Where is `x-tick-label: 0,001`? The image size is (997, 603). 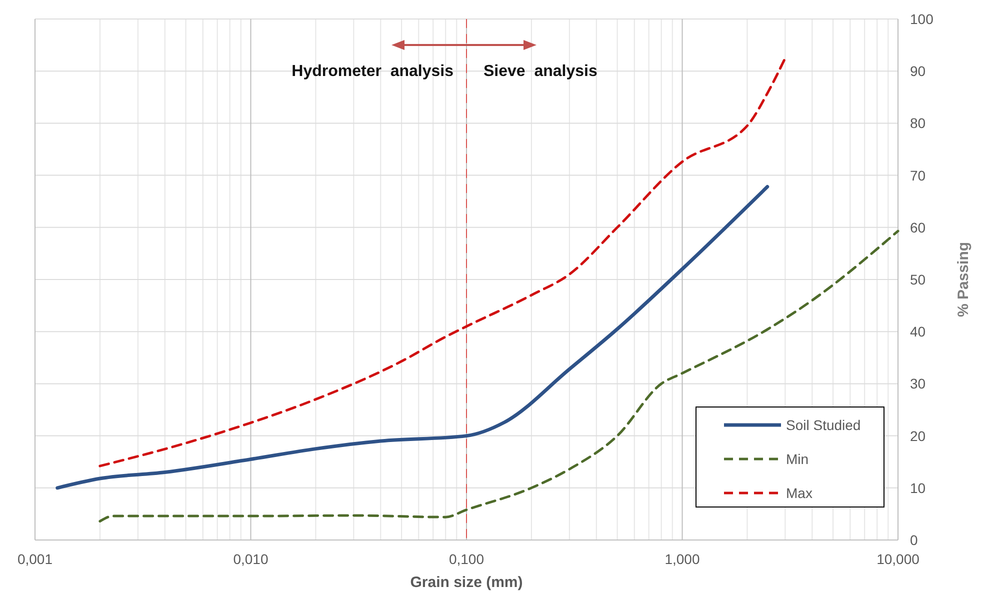
x-tick-label: 0,001 is located at coordinates (35, 559).